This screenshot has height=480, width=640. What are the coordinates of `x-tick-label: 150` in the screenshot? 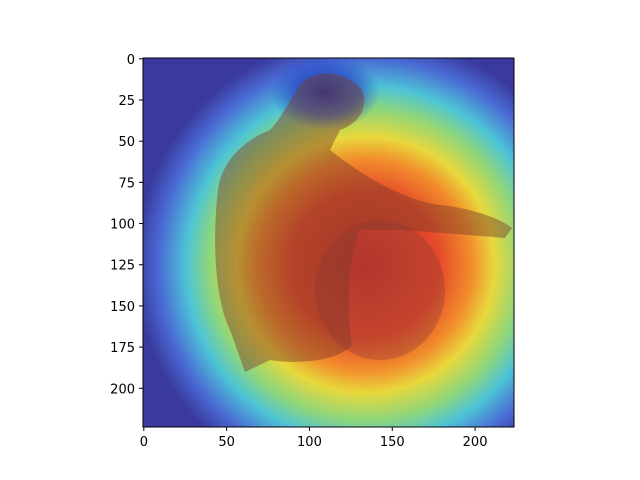 It's located at (392, 442).